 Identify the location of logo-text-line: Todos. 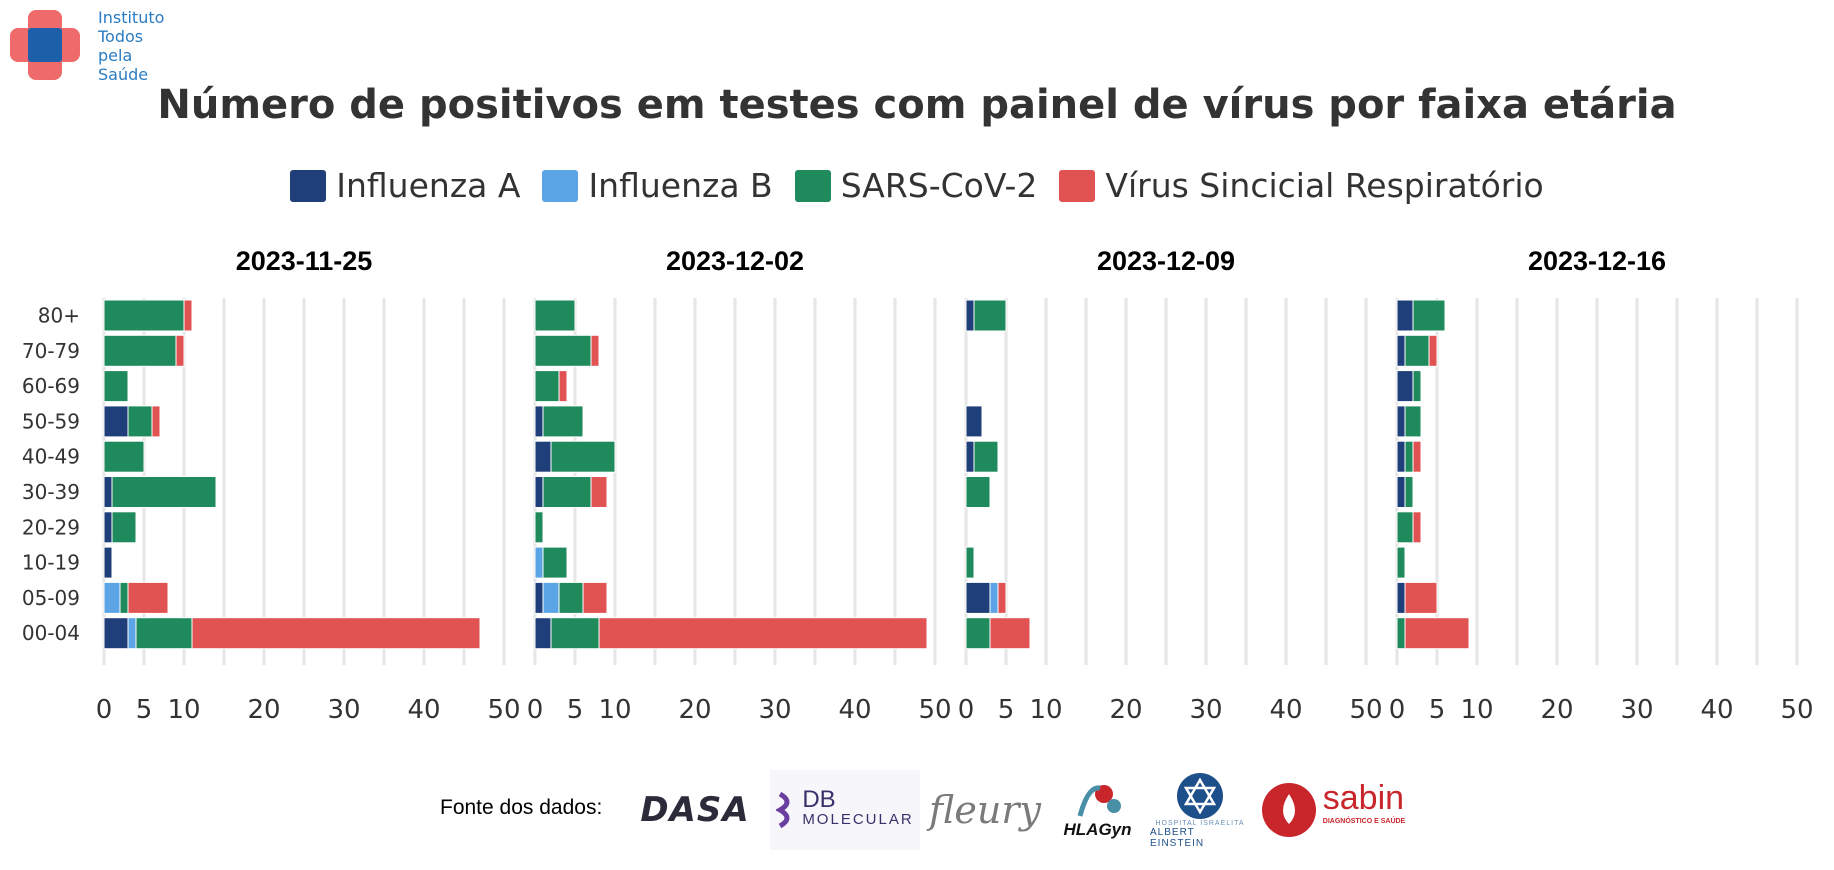
(121, 36).